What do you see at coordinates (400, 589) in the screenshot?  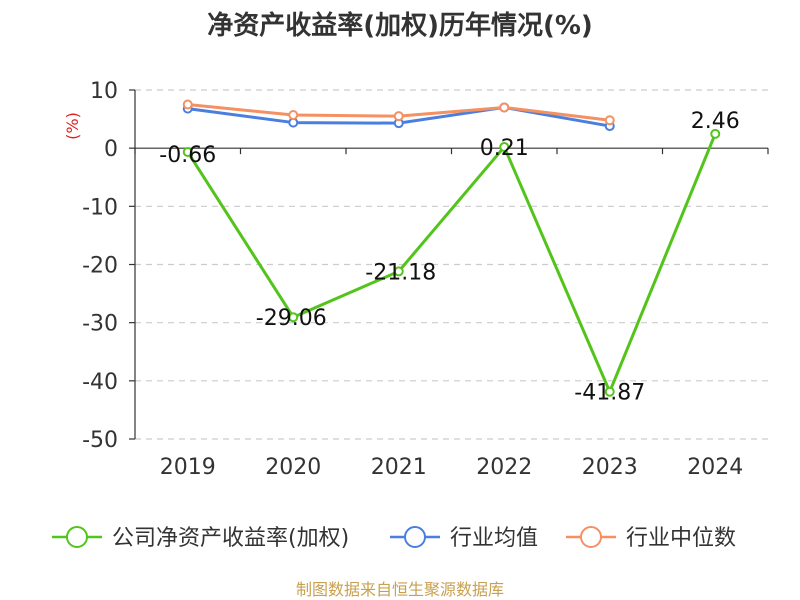 I see `source-note: 制图数据来自恒生聚源数据库` at bounding box center [400, 589].